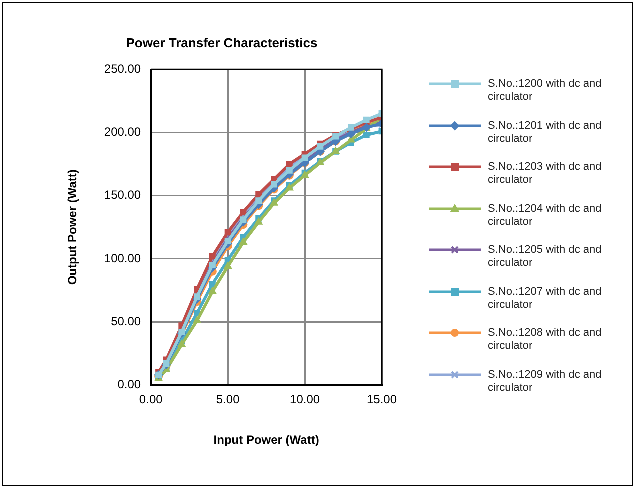  Describe the element at coordinates (123, 69) in the screenshot. I see `y-tick-label: 250.00` at that location.